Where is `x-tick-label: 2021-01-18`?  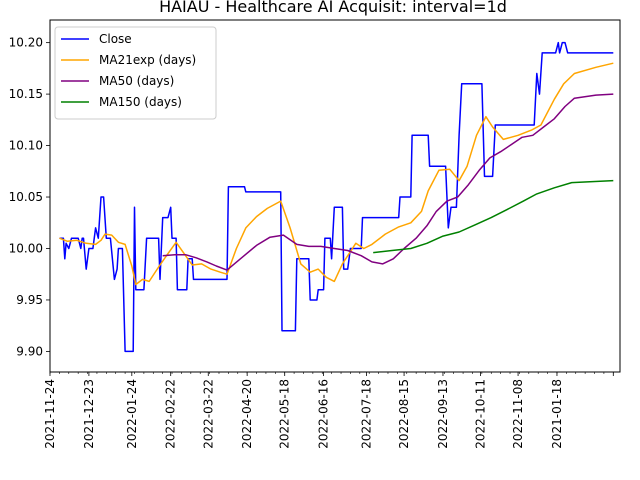 x-tick-label: 2021-01-18 is located at coordinates (557, 414).